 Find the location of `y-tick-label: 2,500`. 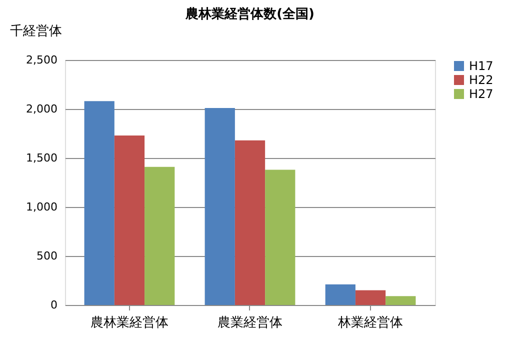

y-tick-label: 2,500 is located at coordinates (42, 60).